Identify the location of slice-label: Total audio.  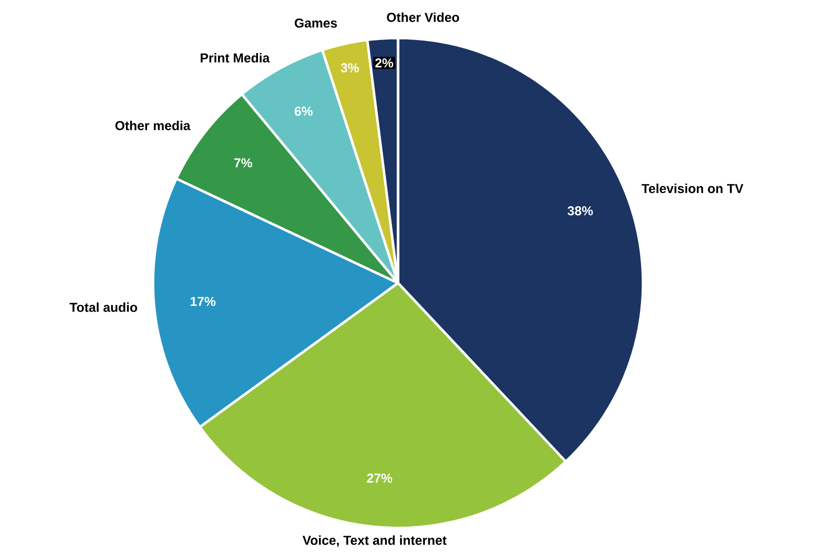
(104, 307).